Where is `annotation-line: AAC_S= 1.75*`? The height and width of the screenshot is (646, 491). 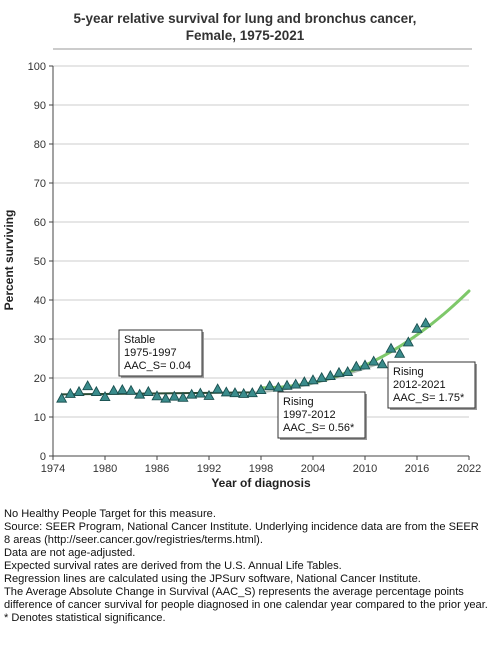 annotation-line: AAC_S= 1.75* is located at coordinates (429, 398).